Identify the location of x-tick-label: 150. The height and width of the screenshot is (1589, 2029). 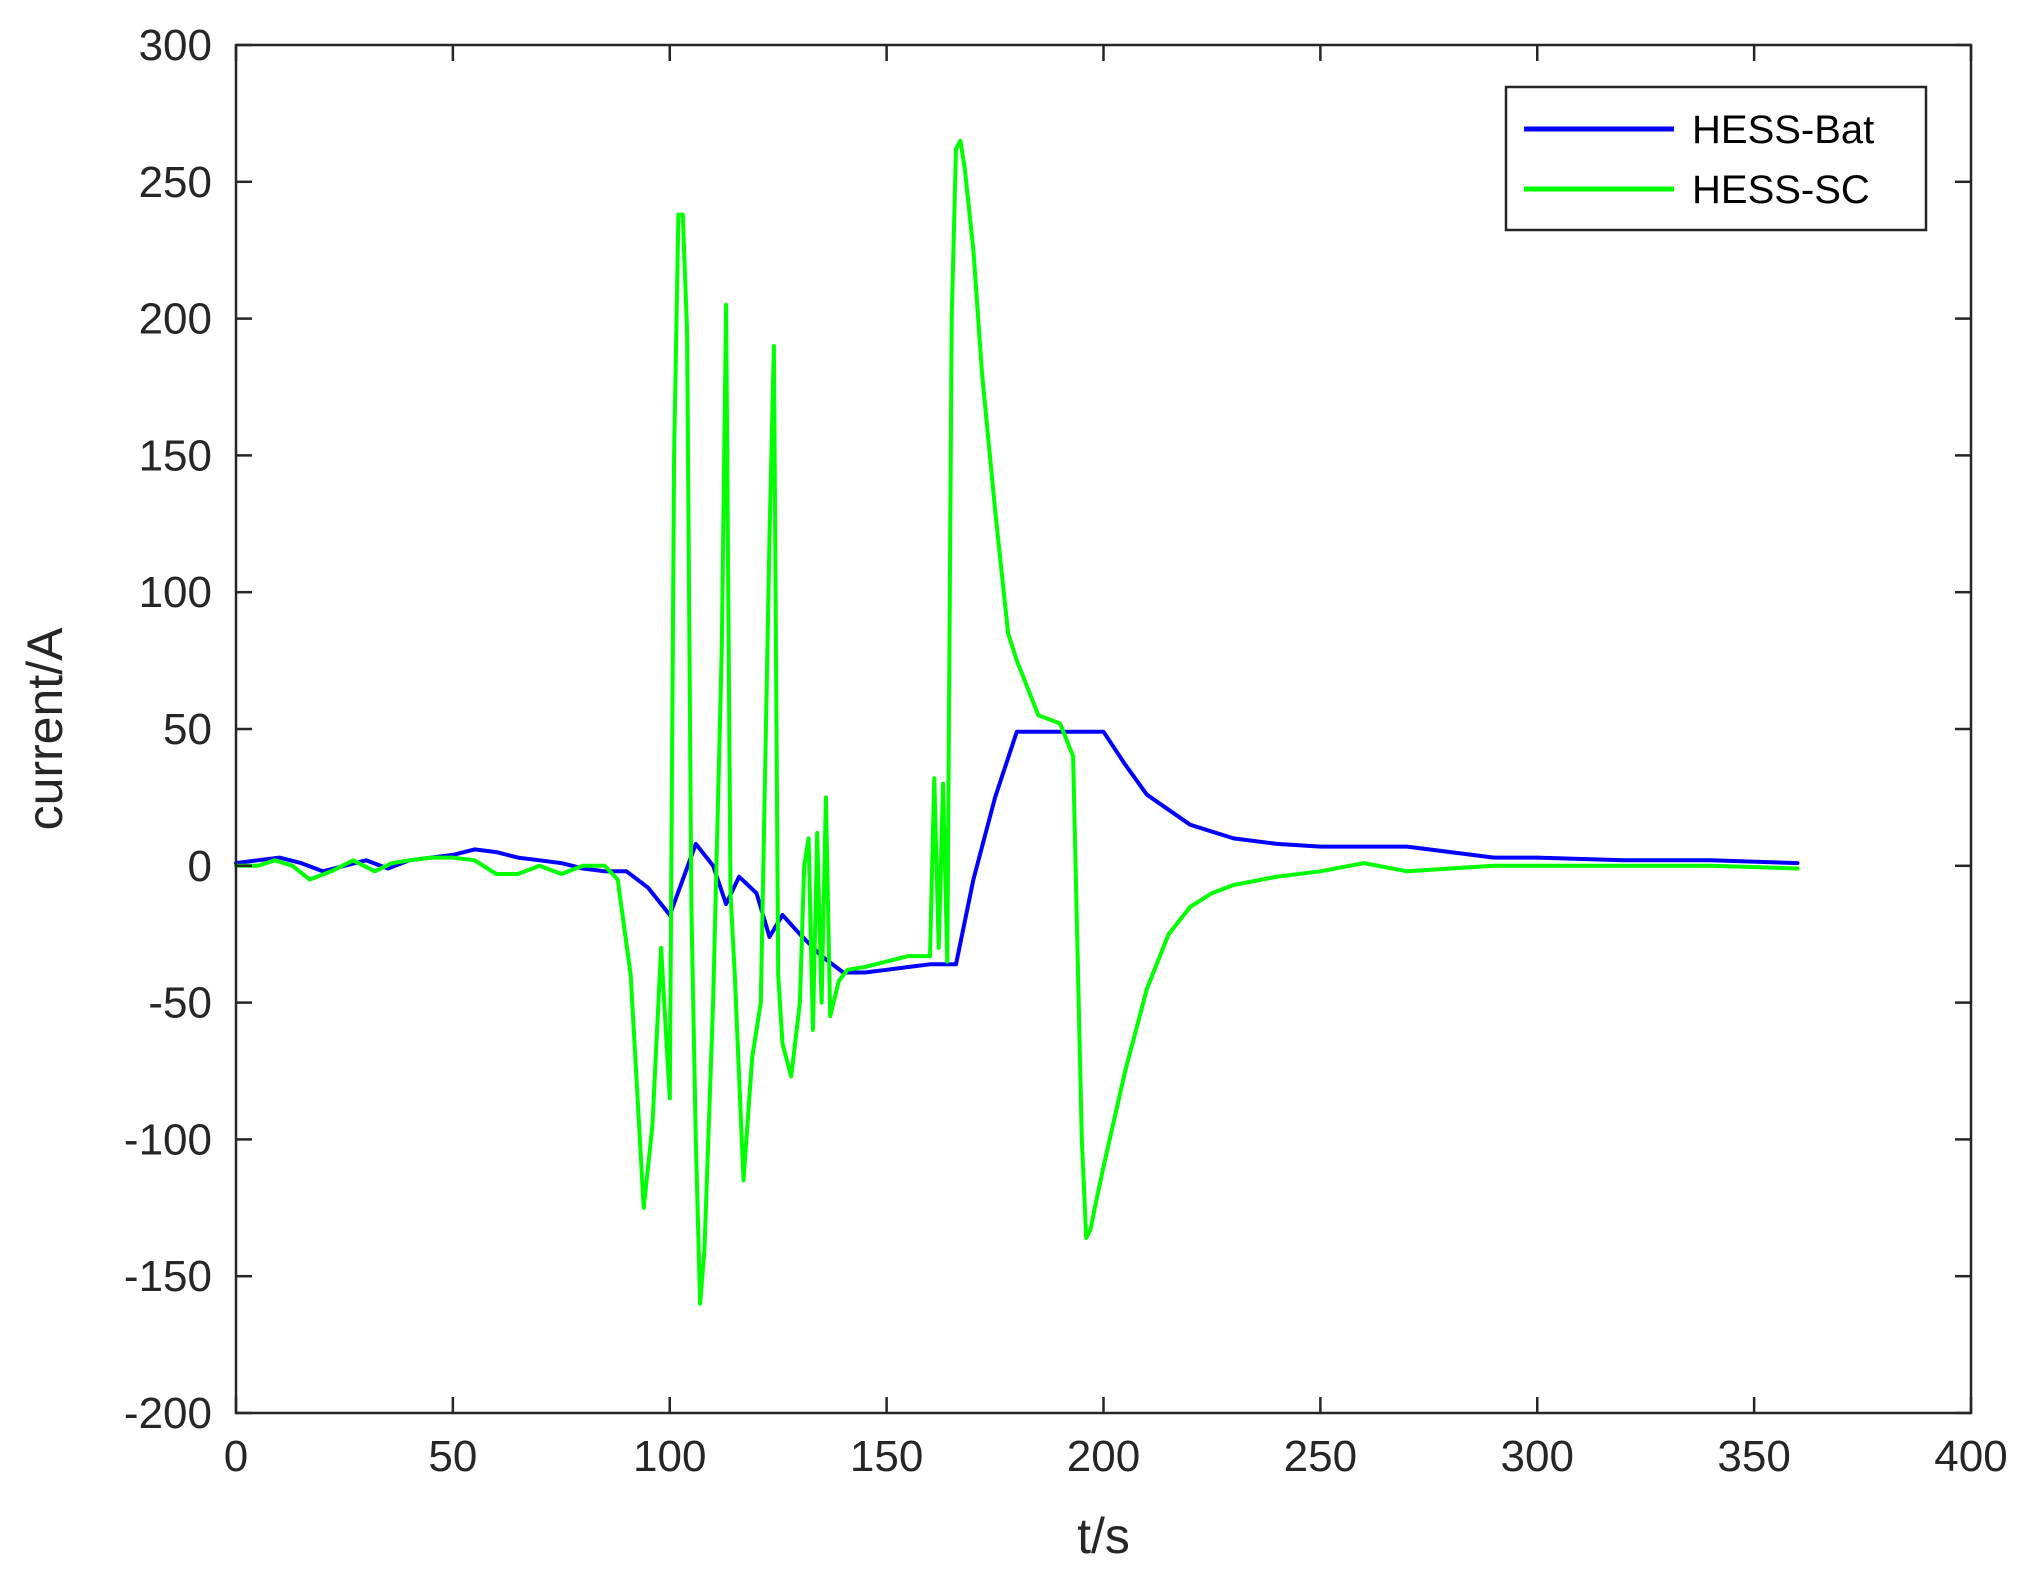
(886, 1456).